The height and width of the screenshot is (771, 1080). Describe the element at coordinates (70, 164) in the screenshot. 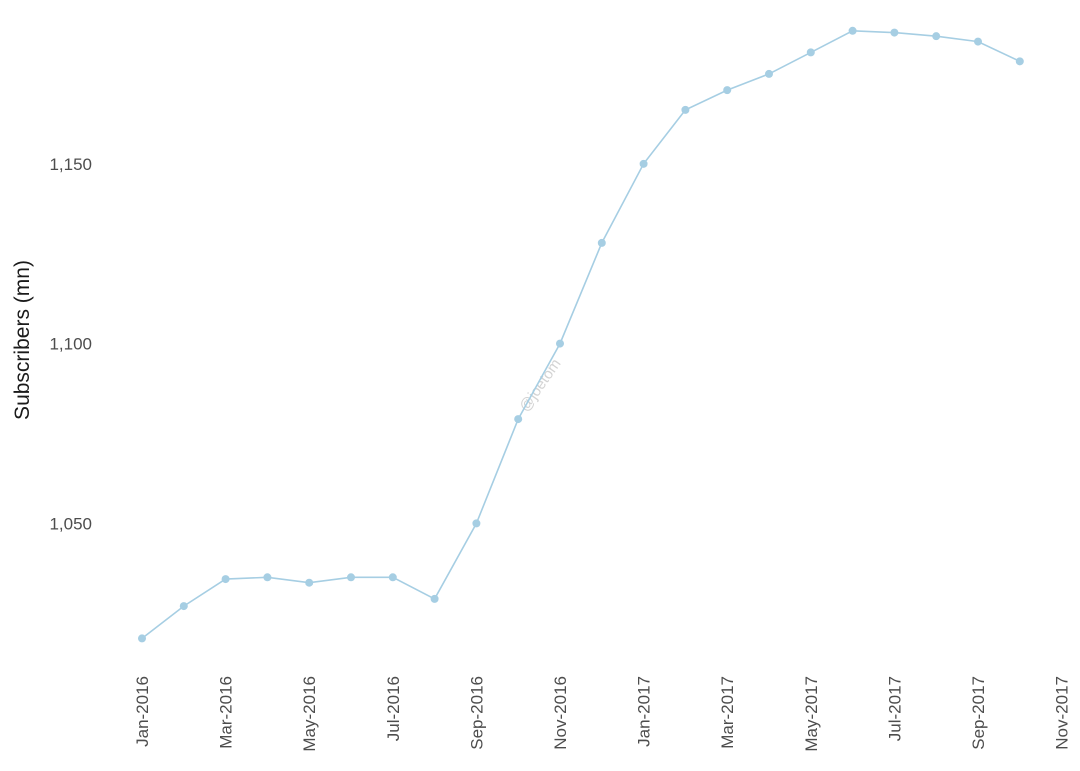

I see `y-tick-label: 1,150` at that location.